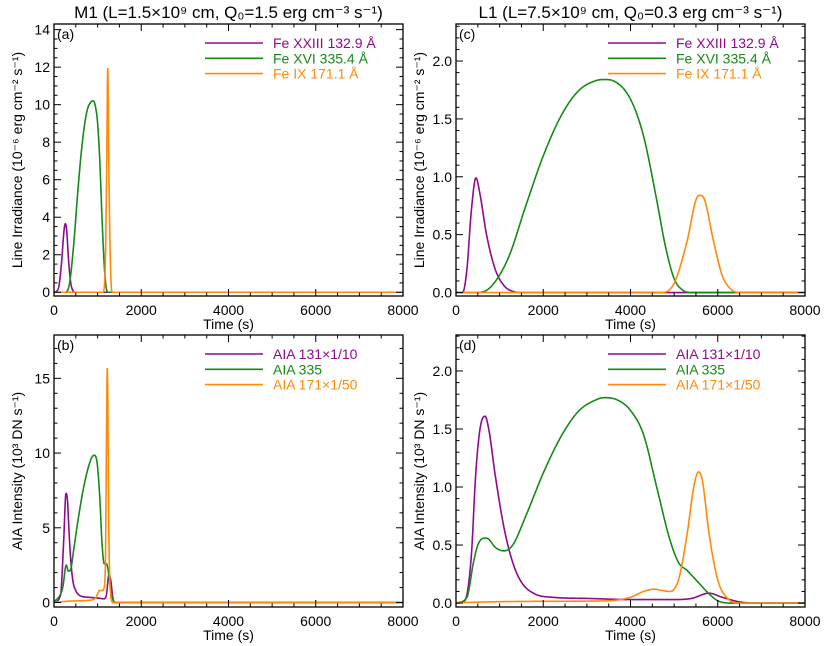 This screenshot has height=646, width=830. What do you see at coordinates (228, 12) in the screenshot?
I see `panel-title: M1 (L=1.5×10⁹ cm, Q₀=1.5 erg cm⁻³ s⁻¹)` at bounding box center [228, 12].